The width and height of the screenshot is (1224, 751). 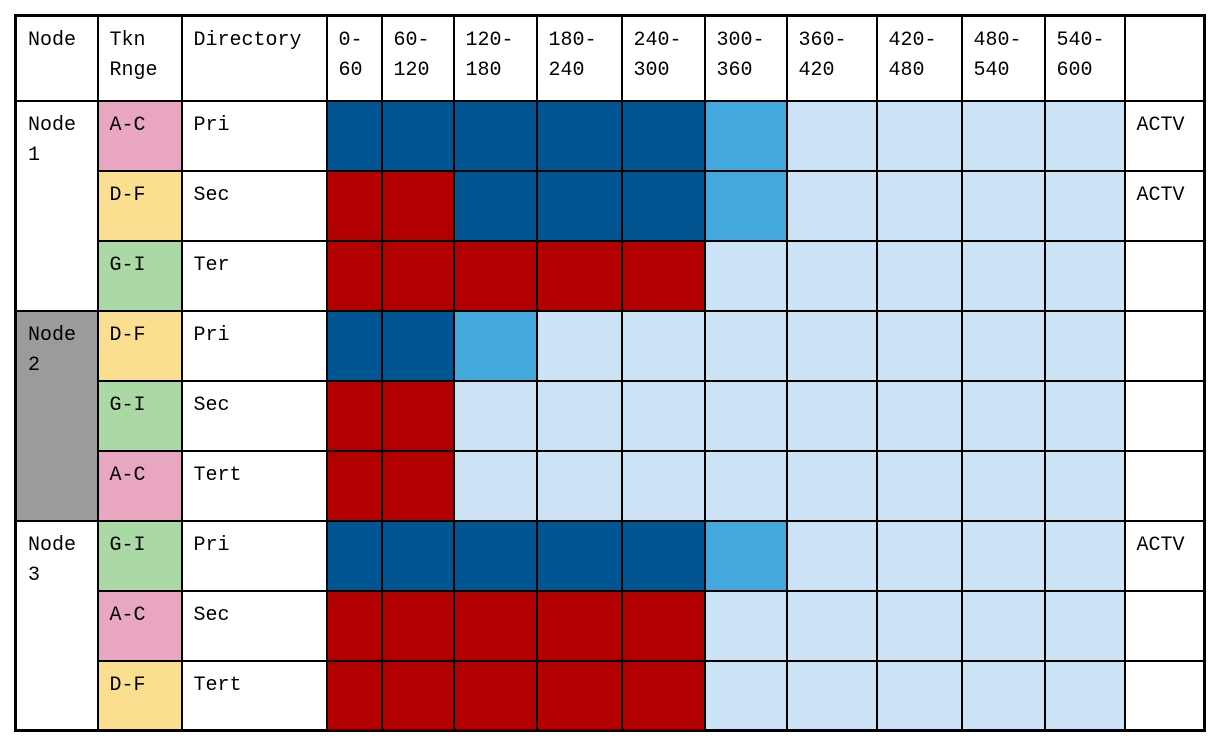 What do you see at coordinates (495, 58) in the screenshot?
I see `column-header-t-120-180: 120- 180` at bounding box center [495, 58].